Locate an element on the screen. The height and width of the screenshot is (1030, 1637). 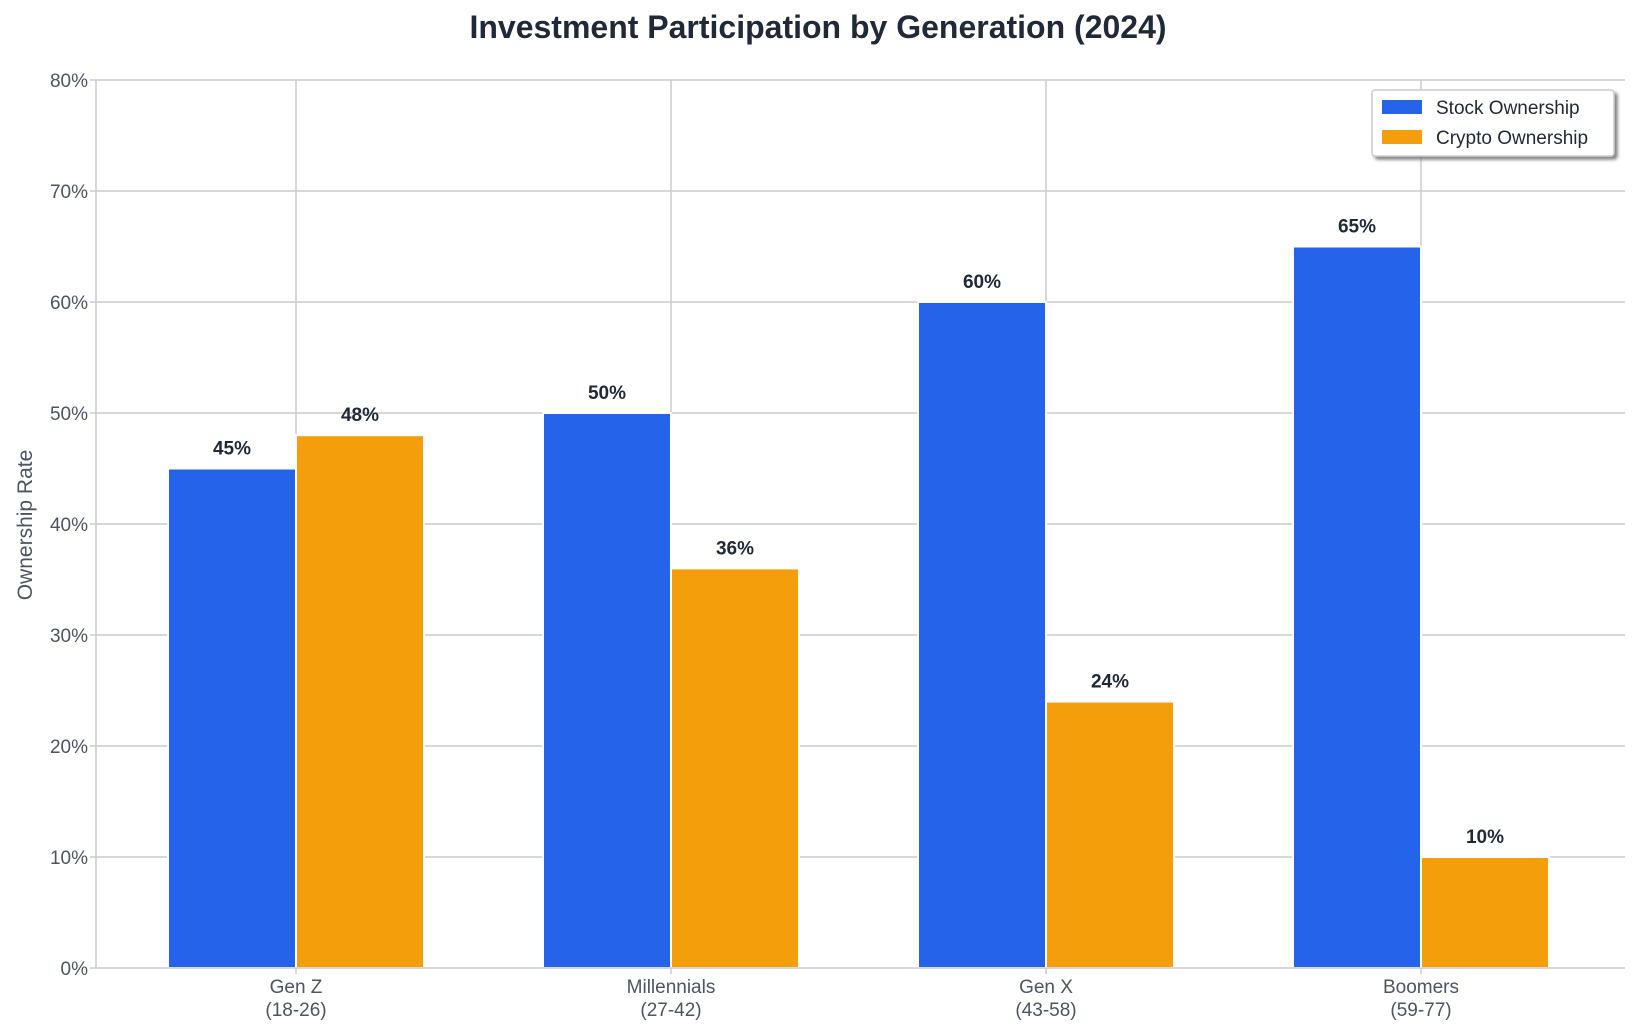
y-tick-label: 20% is located at coordinates (69, 747).